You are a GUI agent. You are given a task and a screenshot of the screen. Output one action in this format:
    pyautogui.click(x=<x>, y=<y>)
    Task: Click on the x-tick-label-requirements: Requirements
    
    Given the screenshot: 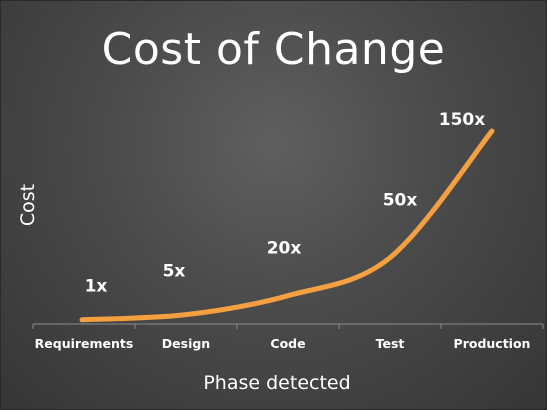 What is the action you would take?
    pyautogui.click(x=84, y=343)
    